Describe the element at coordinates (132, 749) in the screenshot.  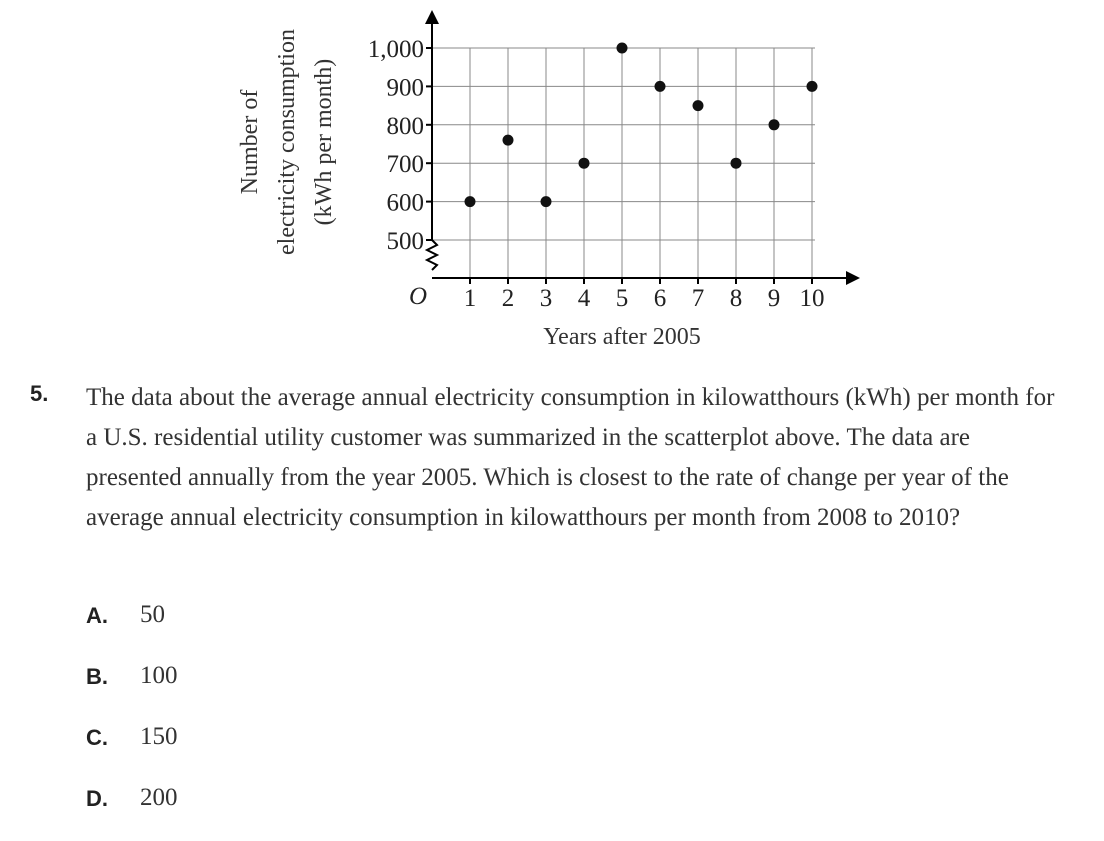
I see `choice-c: C. 150` at that location.